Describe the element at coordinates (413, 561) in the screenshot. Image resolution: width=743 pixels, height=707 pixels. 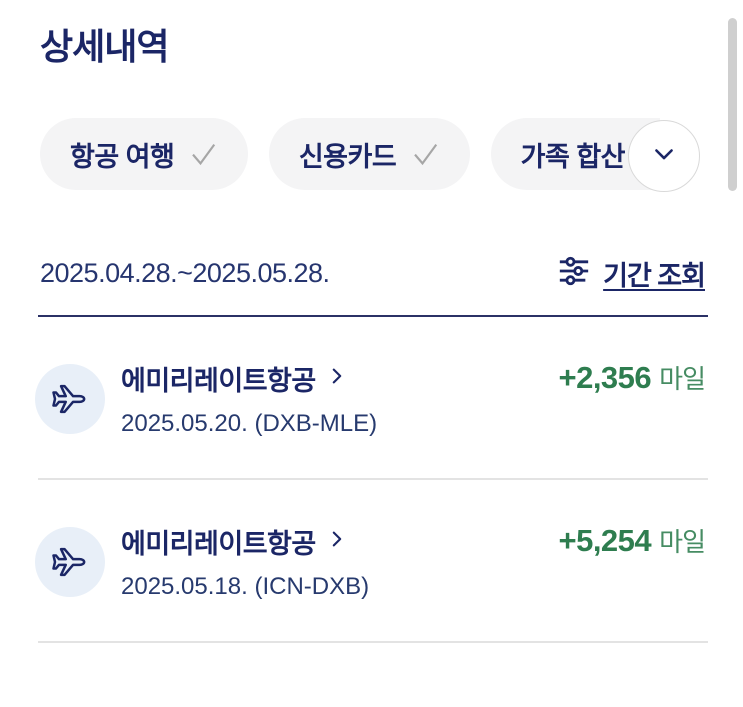
I see `transaction-body: 에미리레이트항공 +5,254 마일 2025.05.18. (ICN-DXB)` at that location.